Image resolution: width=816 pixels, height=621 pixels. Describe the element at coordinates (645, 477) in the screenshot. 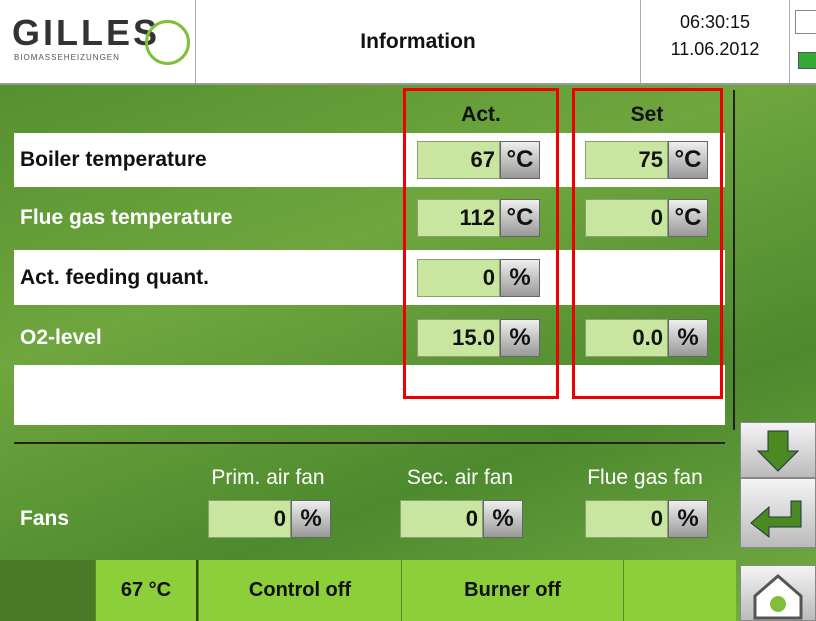

I see `fan-name: Flue gas fan` at that location.